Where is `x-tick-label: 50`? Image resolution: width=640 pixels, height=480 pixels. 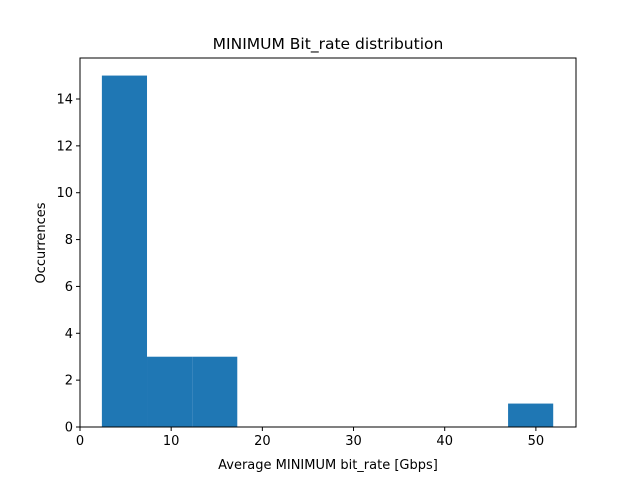
x-tick-label: 50 is located at coordinates (536, 441).